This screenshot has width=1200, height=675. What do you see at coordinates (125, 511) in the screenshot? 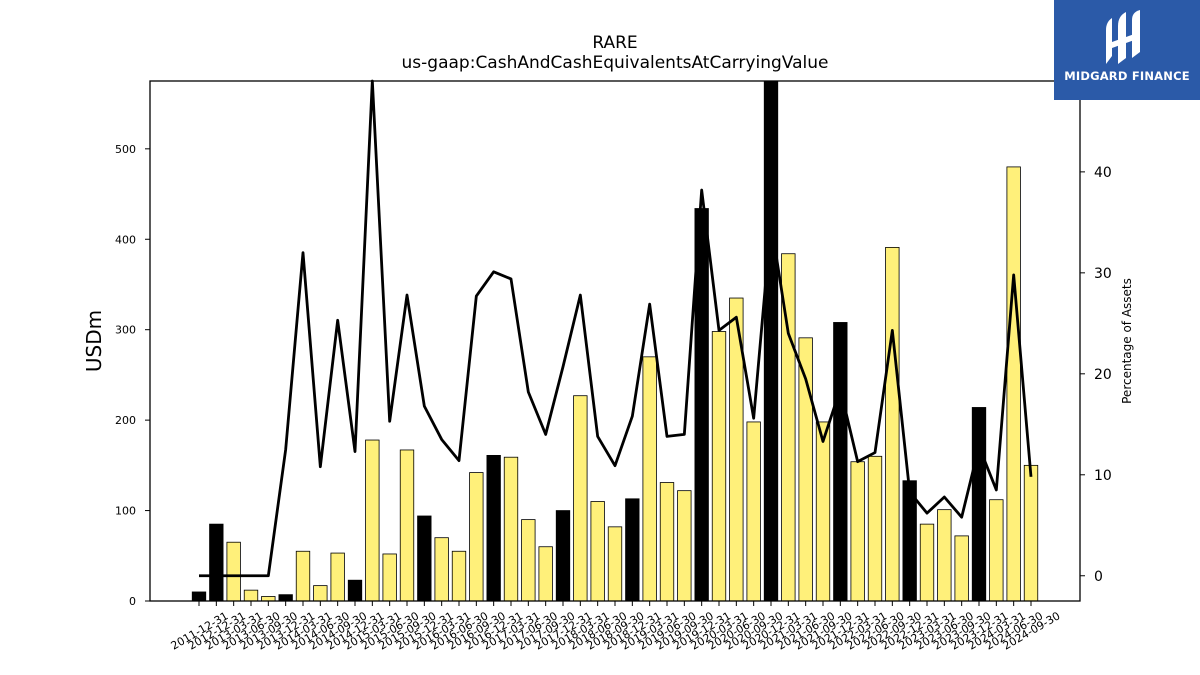
I see `left-tick-label: 100` at bounding box center [125, 511].